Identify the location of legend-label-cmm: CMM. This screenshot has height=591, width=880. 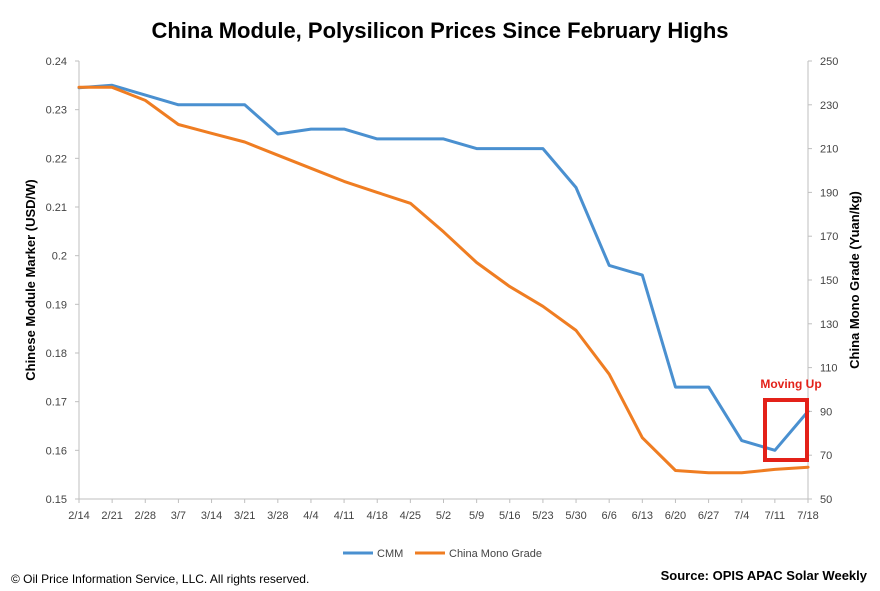
(390, 554).